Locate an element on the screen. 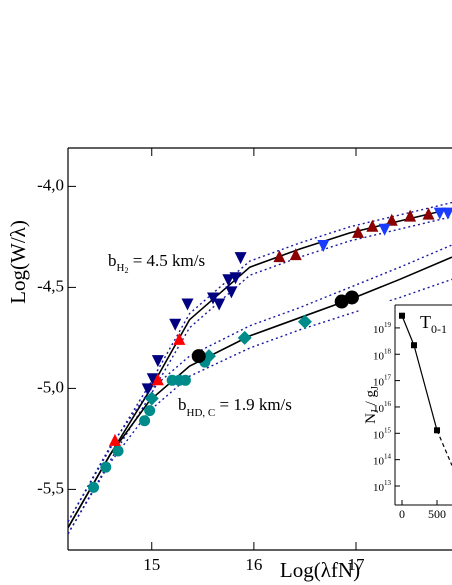 The width and height of the screenshot is (452, 585). inset-title: T0-1 is located at coordinates (433, 324).